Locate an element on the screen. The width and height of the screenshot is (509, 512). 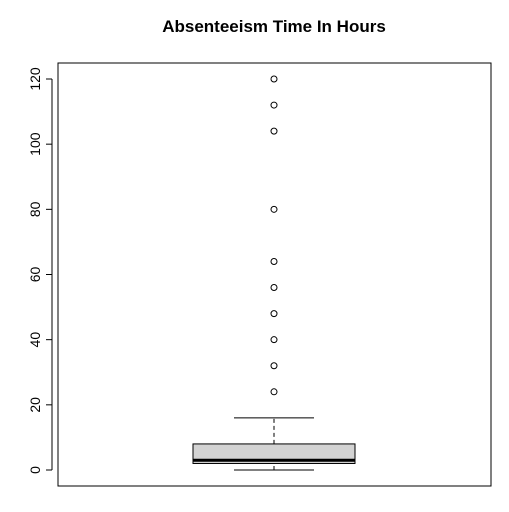
y-tick-label: 100 is located at coordinates (35, 144).